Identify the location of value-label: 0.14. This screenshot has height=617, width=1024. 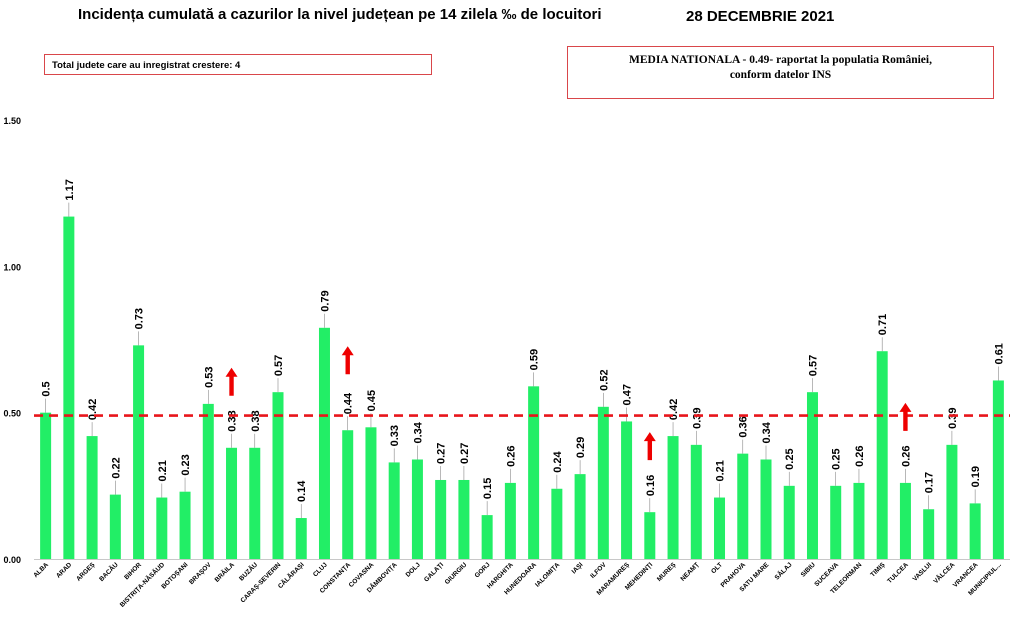
(302, 491).